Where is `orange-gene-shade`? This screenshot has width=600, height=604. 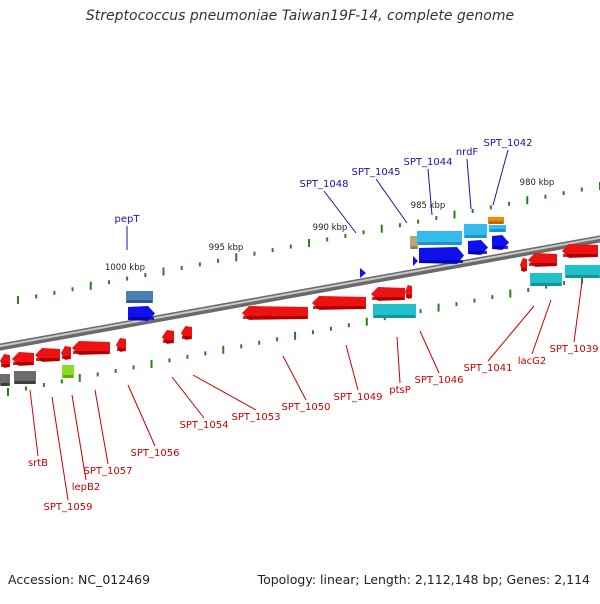 orange-gene-shade is located at coordinates (496, 222).